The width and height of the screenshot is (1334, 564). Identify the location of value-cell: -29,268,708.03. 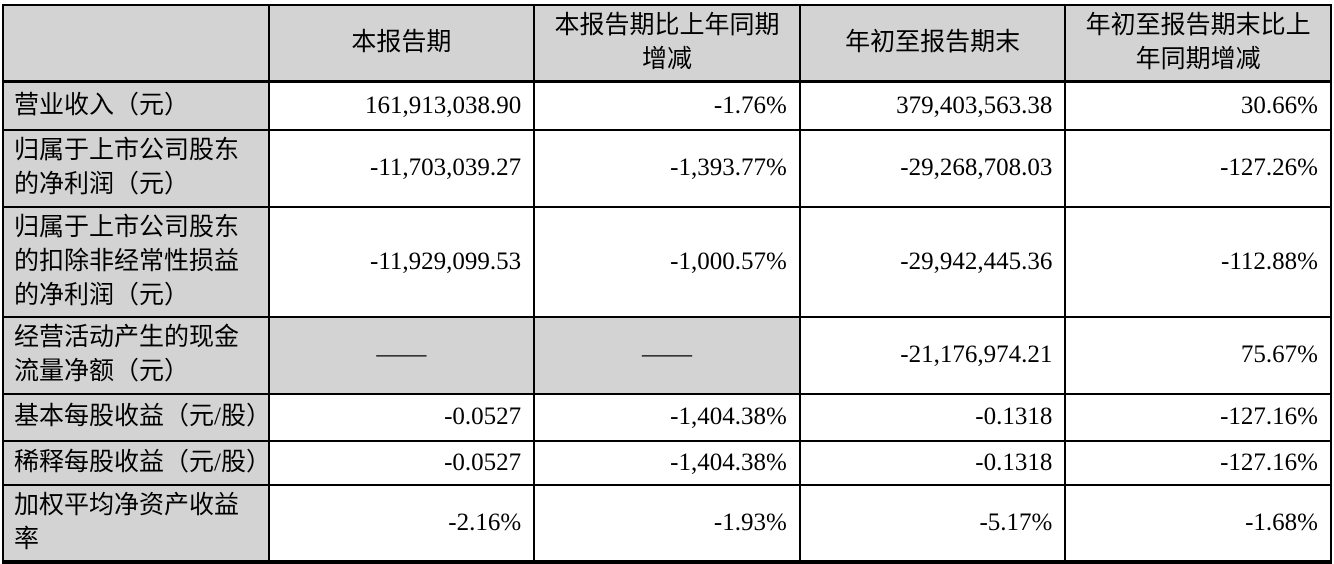
(932, 168).